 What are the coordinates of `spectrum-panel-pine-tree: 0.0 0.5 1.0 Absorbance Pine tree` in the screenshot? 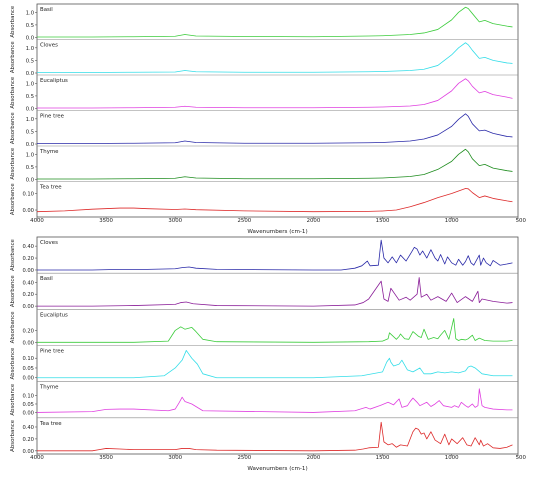 It's located at (264, 130).